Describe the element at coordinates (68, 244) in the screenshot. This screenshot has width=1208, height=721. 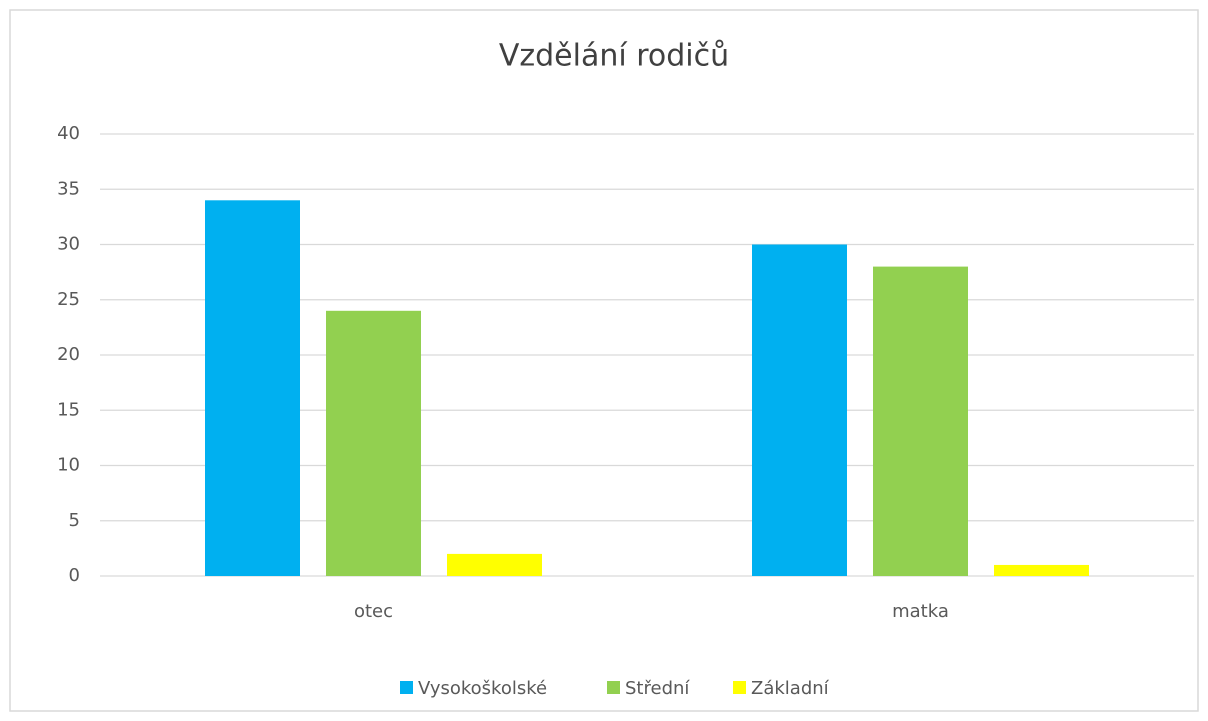
I see `y-tick-label: 30` at that location.